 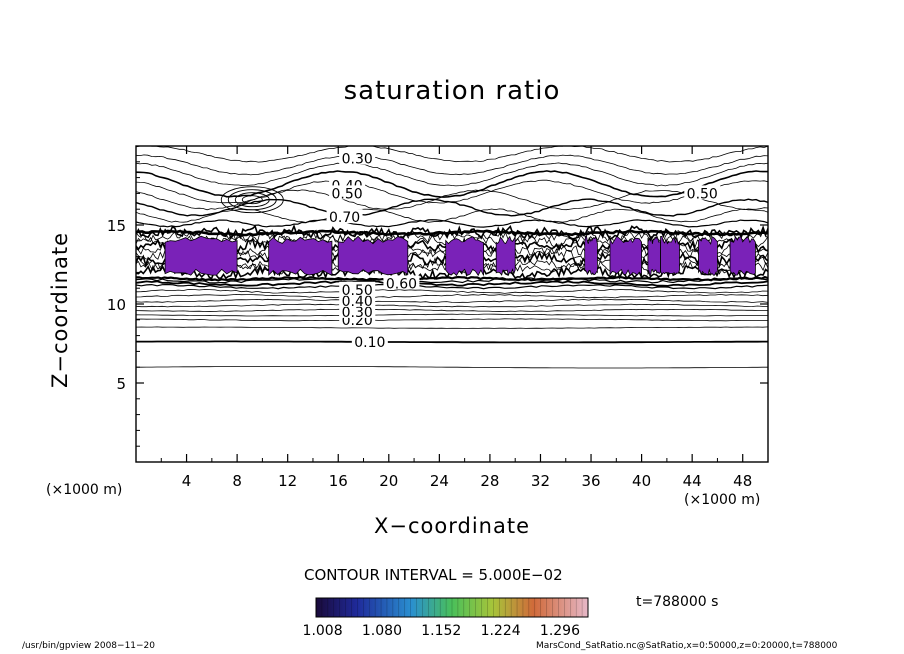 What do you see at coordinates (287, 481) in the screenshot?
I see `x-tick-label: 12` at bounding box center [287, 481].